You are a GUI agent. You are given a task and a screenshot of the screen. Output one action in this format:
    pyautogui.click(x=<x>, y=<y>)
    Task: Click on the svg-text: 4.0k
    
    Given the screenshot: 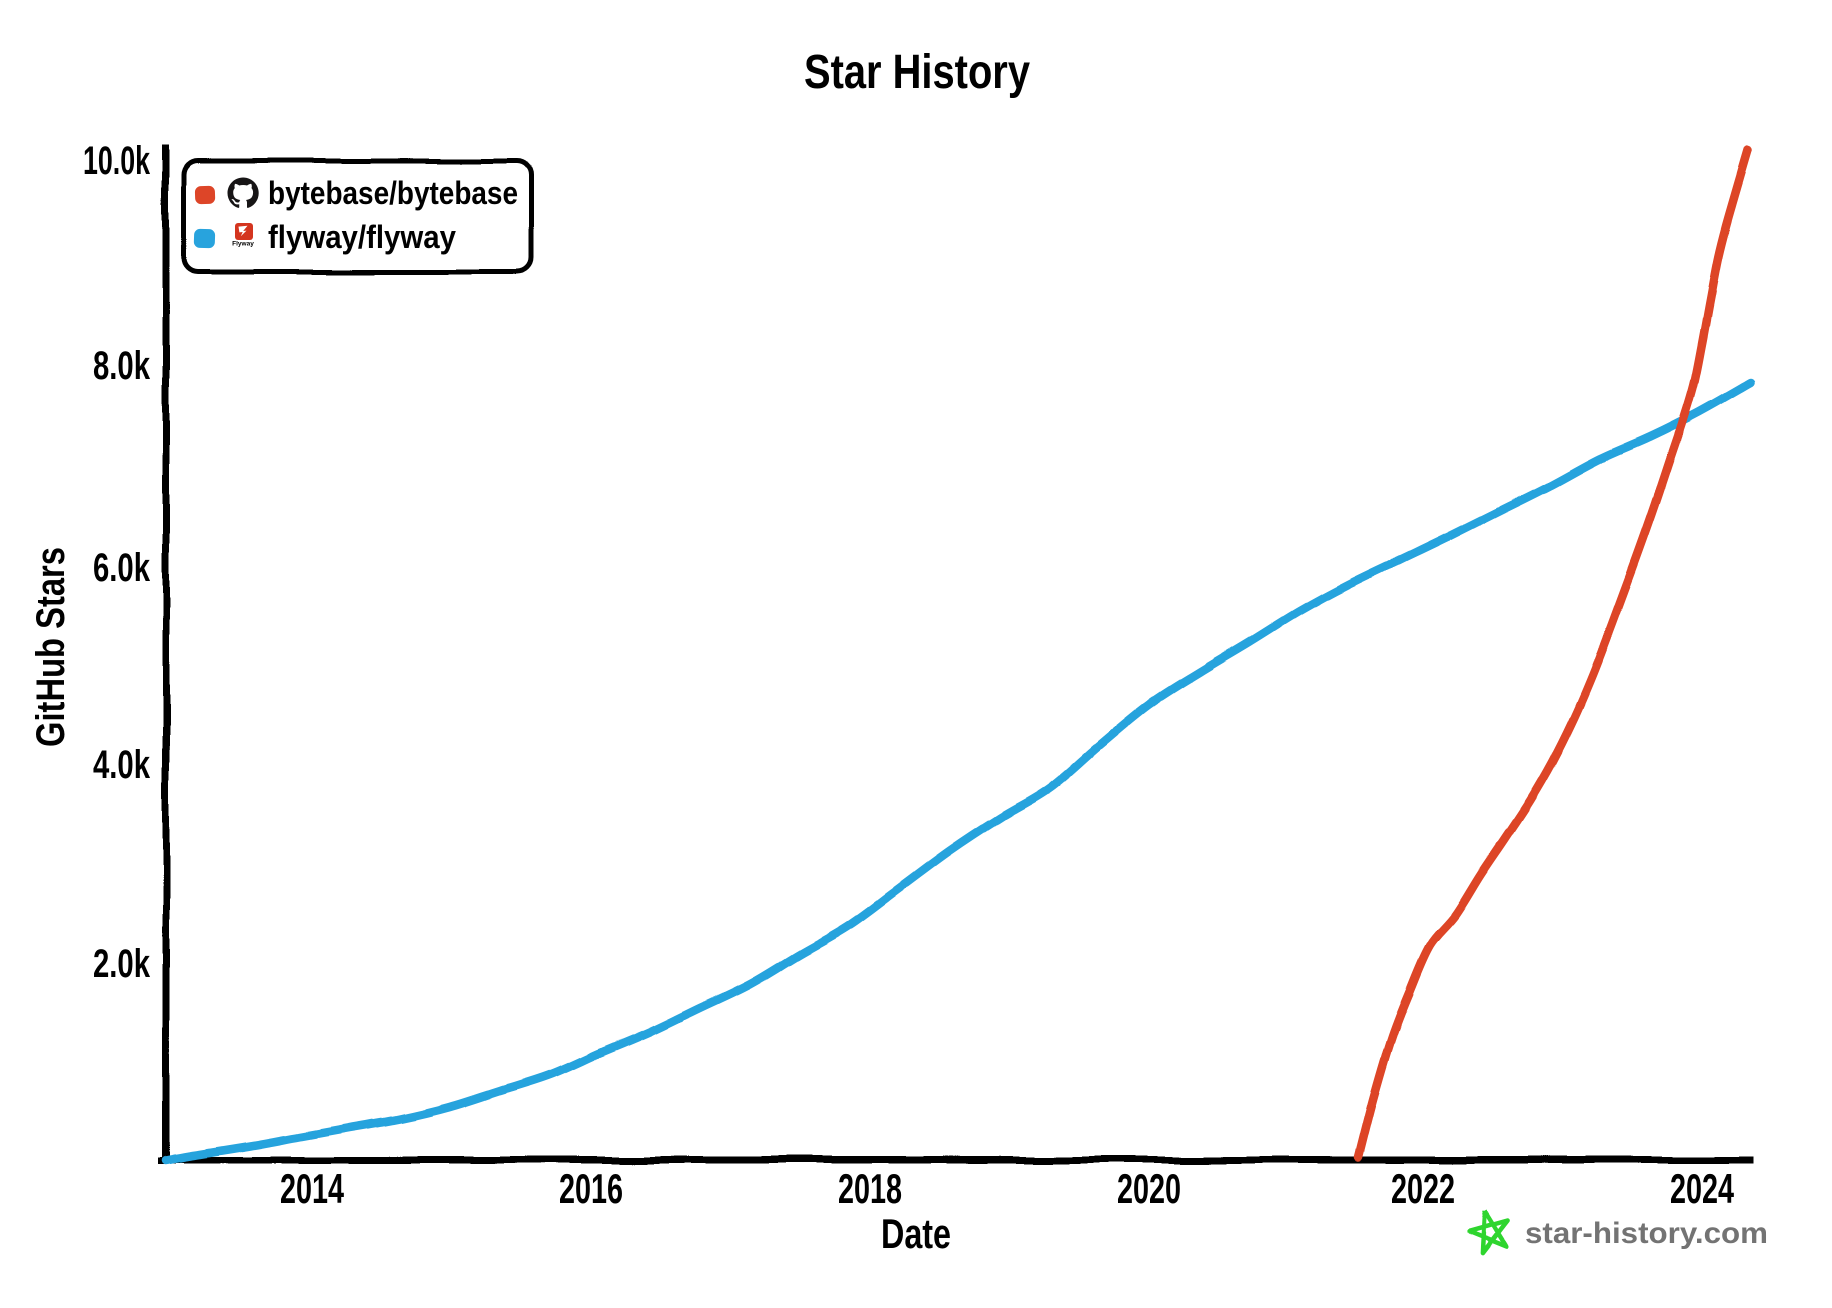 What is the action you would take?
    pyautogui.click(x=122, y=765)
    